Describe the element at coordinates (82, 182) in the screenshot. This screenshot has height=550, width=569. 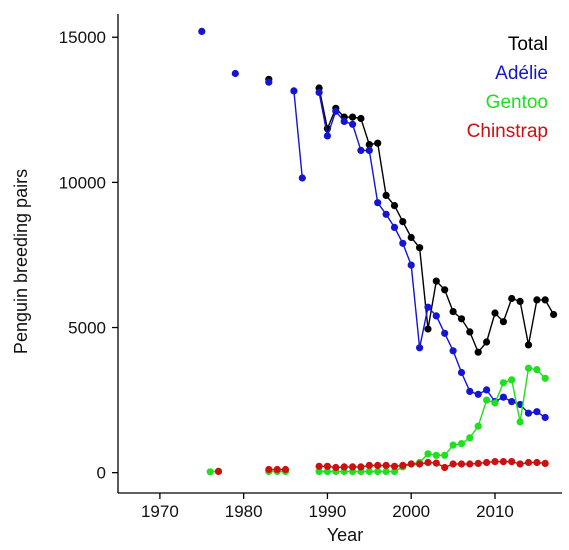
I see `y-tick-label: 10000` at that location.